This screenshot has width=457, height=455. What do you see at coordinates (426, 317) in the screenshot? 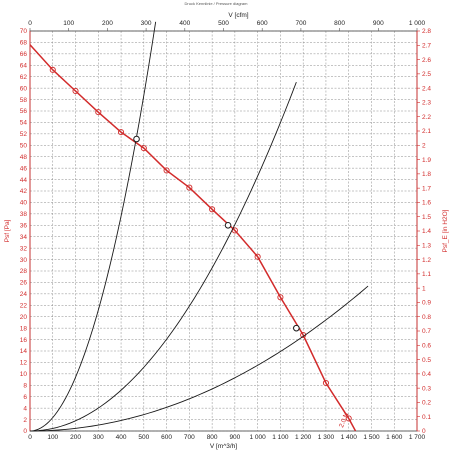
I see `y-right-tick-label: 0.8` at bounding box center [426, 317].